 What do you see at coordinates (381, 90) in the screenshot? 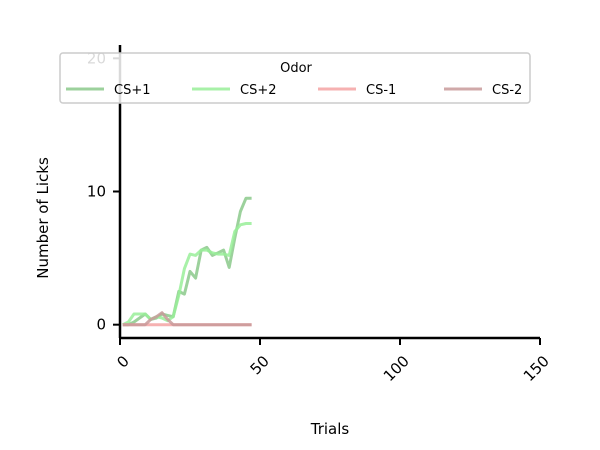
I see `legend-label-cs-1: CS-1` at bounding box center [381, 90].